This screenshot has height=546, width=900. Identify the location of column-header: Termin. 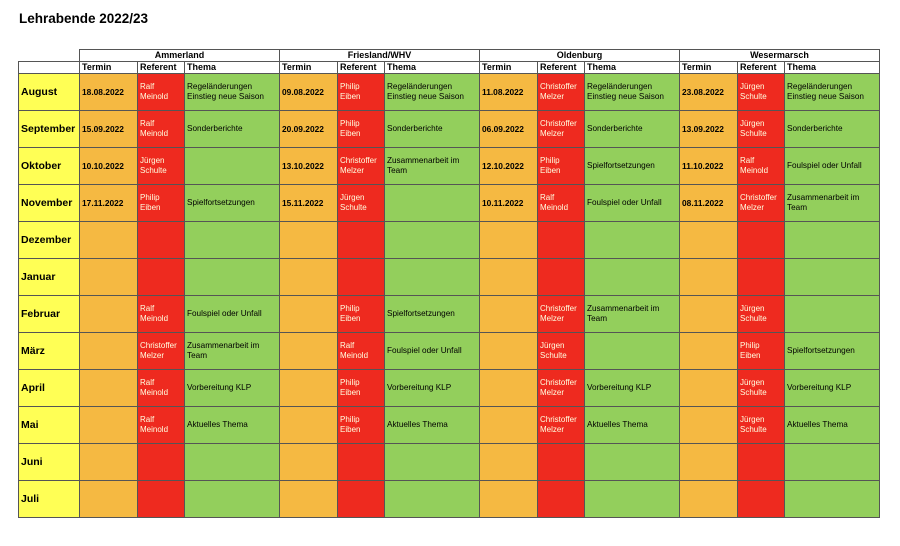
(708, 67).